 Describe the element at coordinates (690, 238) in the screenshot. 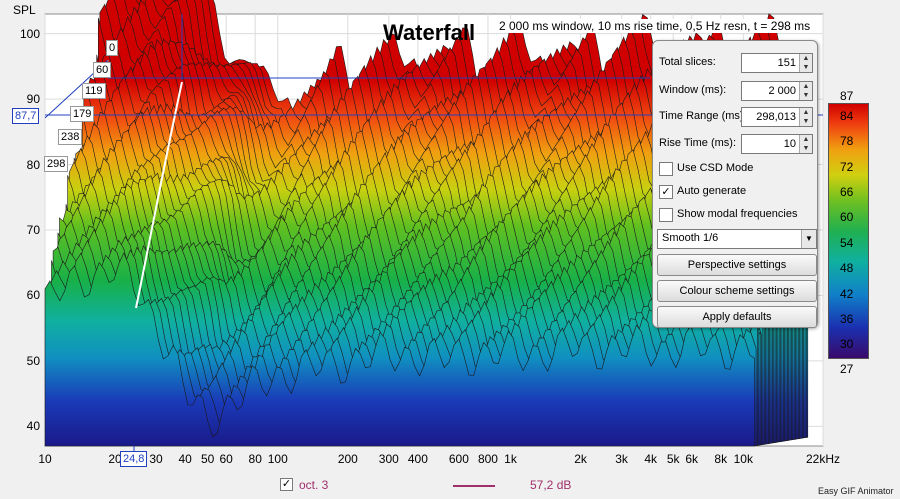

I see `smoothing-value: Smooth 1/6` at that location.